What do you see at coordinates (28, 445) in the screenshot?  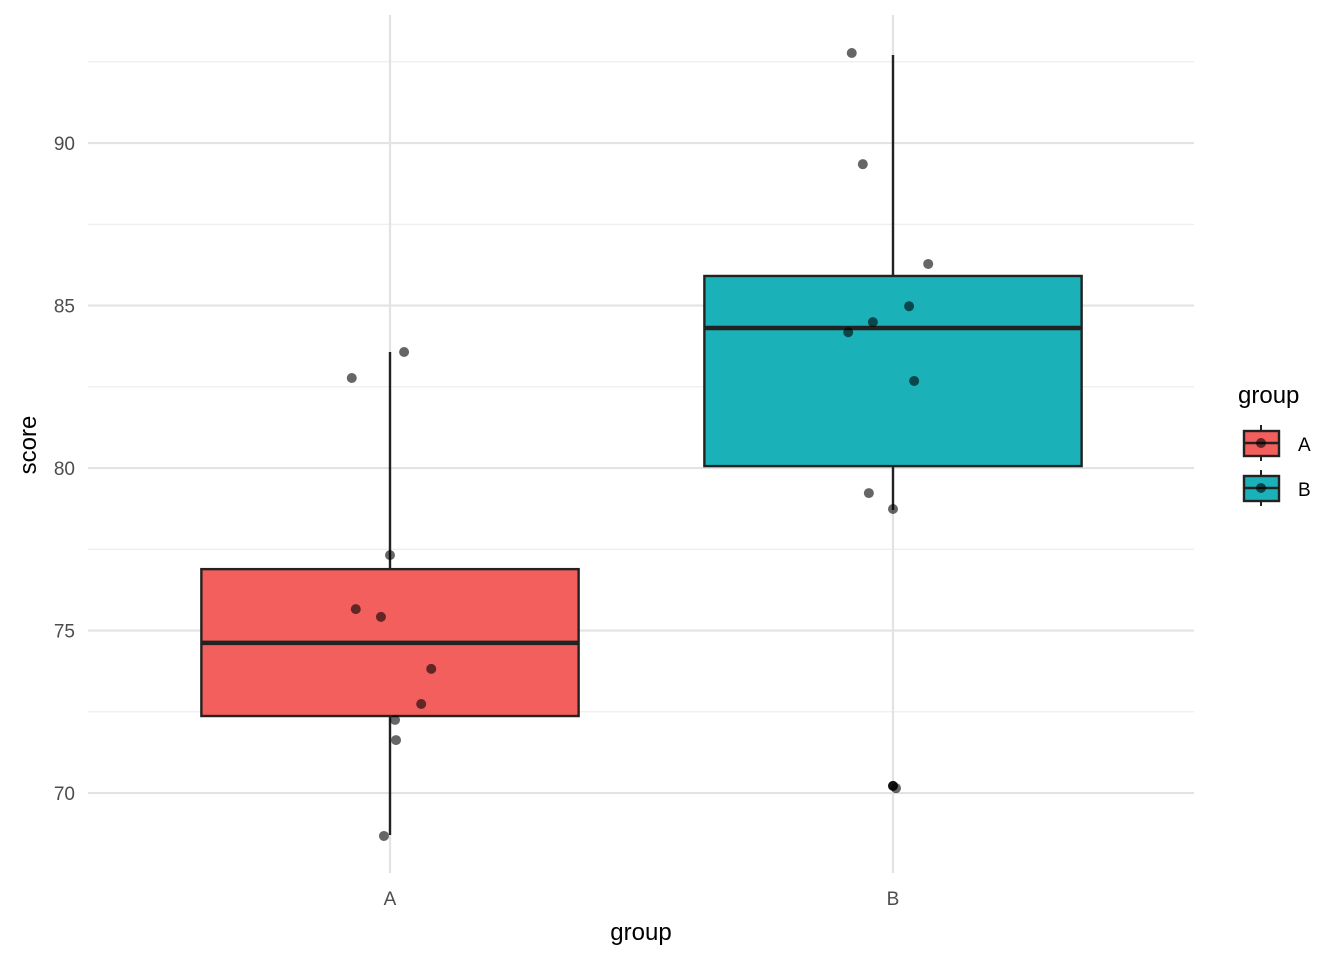 I see `y-axis-label: score` at bounding box center [28, 445].